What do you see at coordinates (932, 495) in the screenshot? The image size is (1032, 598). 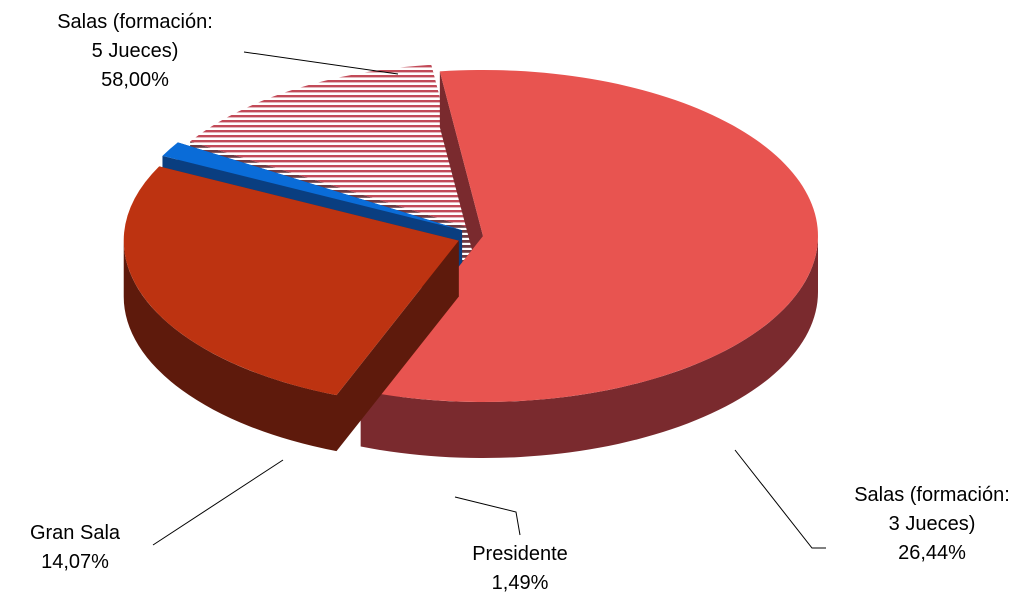 I see `label-salas-3-line1: Salas (formación:` at bounding box center [932, 495].